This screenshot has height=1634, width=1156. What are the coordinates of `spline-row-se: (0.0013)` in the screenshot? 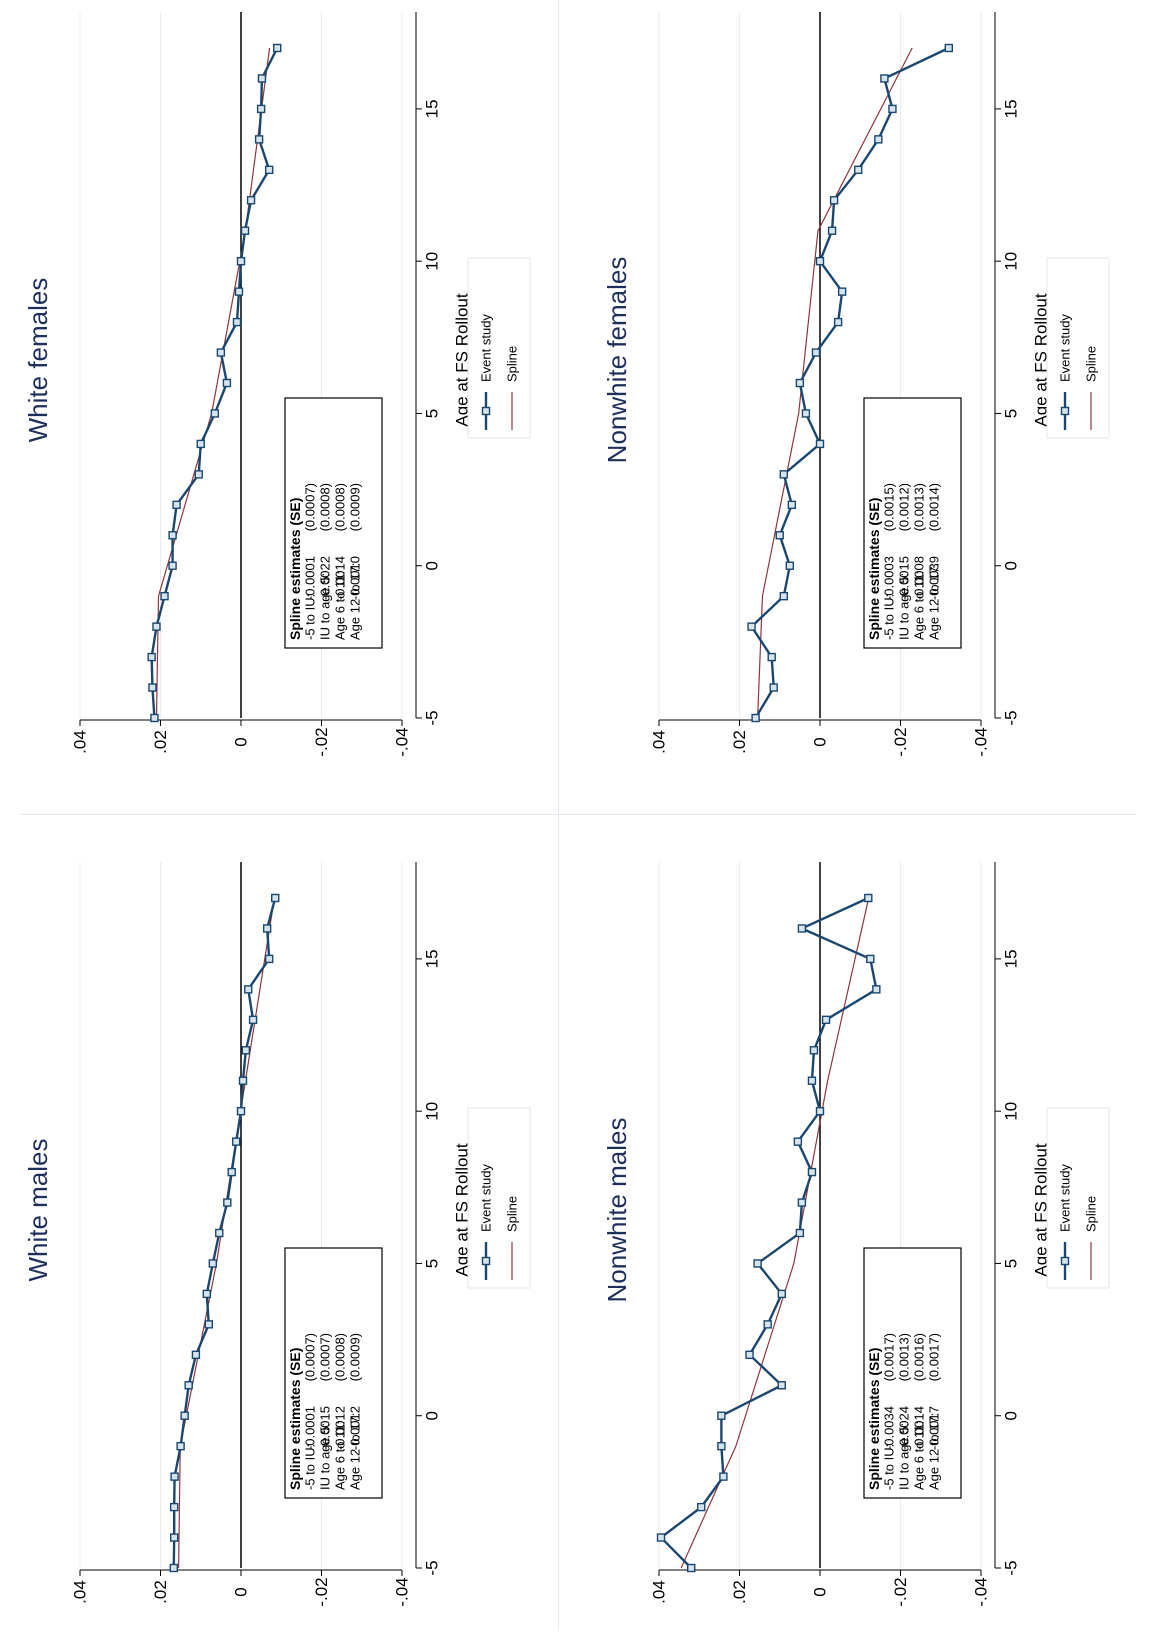 It's located at (919, 507).